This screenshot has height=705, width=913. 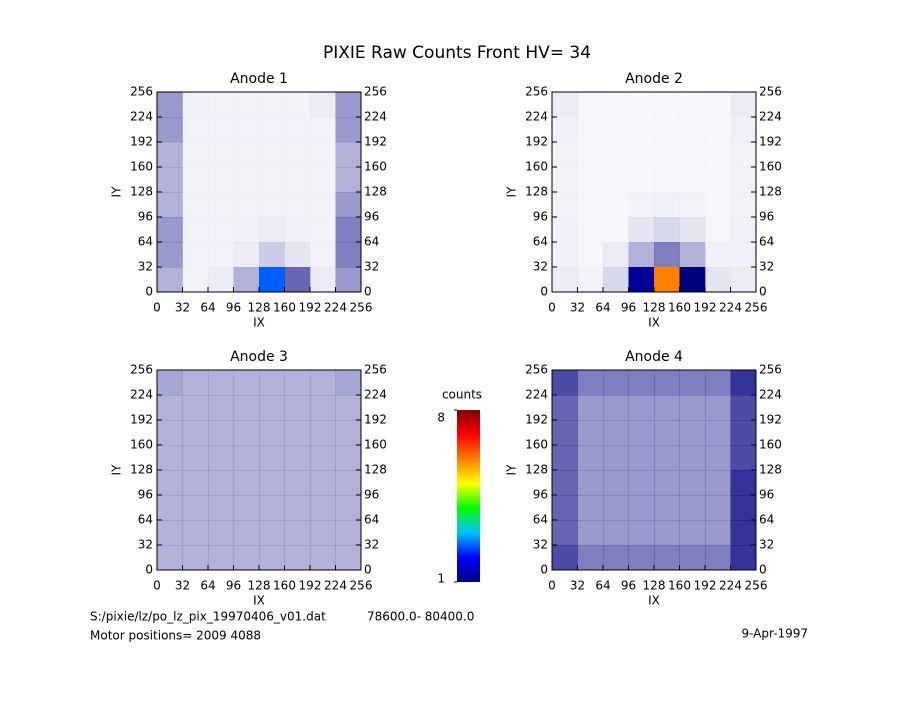 I want to click on y-tick-label: 256, so click(x=536, y=370).